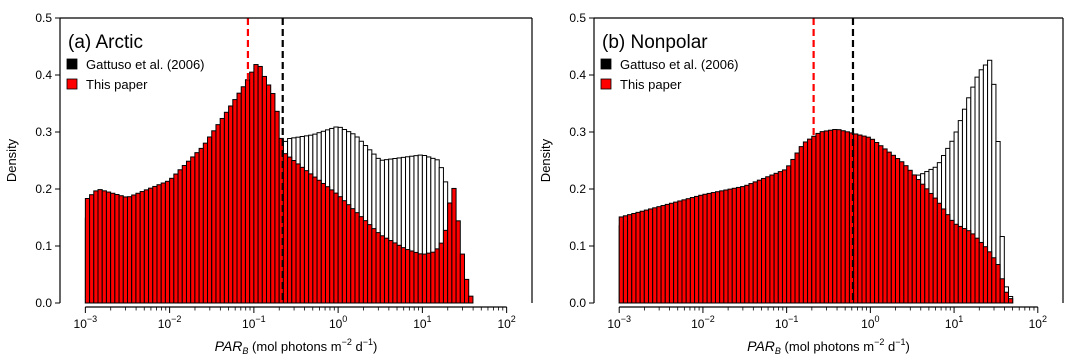 The width and height of the screenshot is (1065, 357). Describe the element at coordinates (679, 64) in the screenshot. I see `legend-label-gattuso: Gattuso et al. (2006)` at that location.